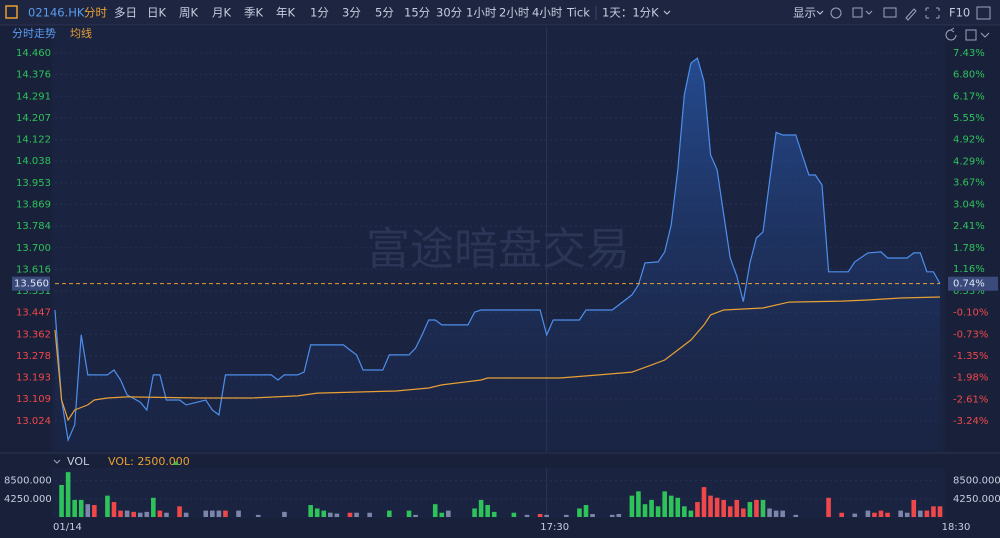  I want to click on draw-icon, so click(911, 14).